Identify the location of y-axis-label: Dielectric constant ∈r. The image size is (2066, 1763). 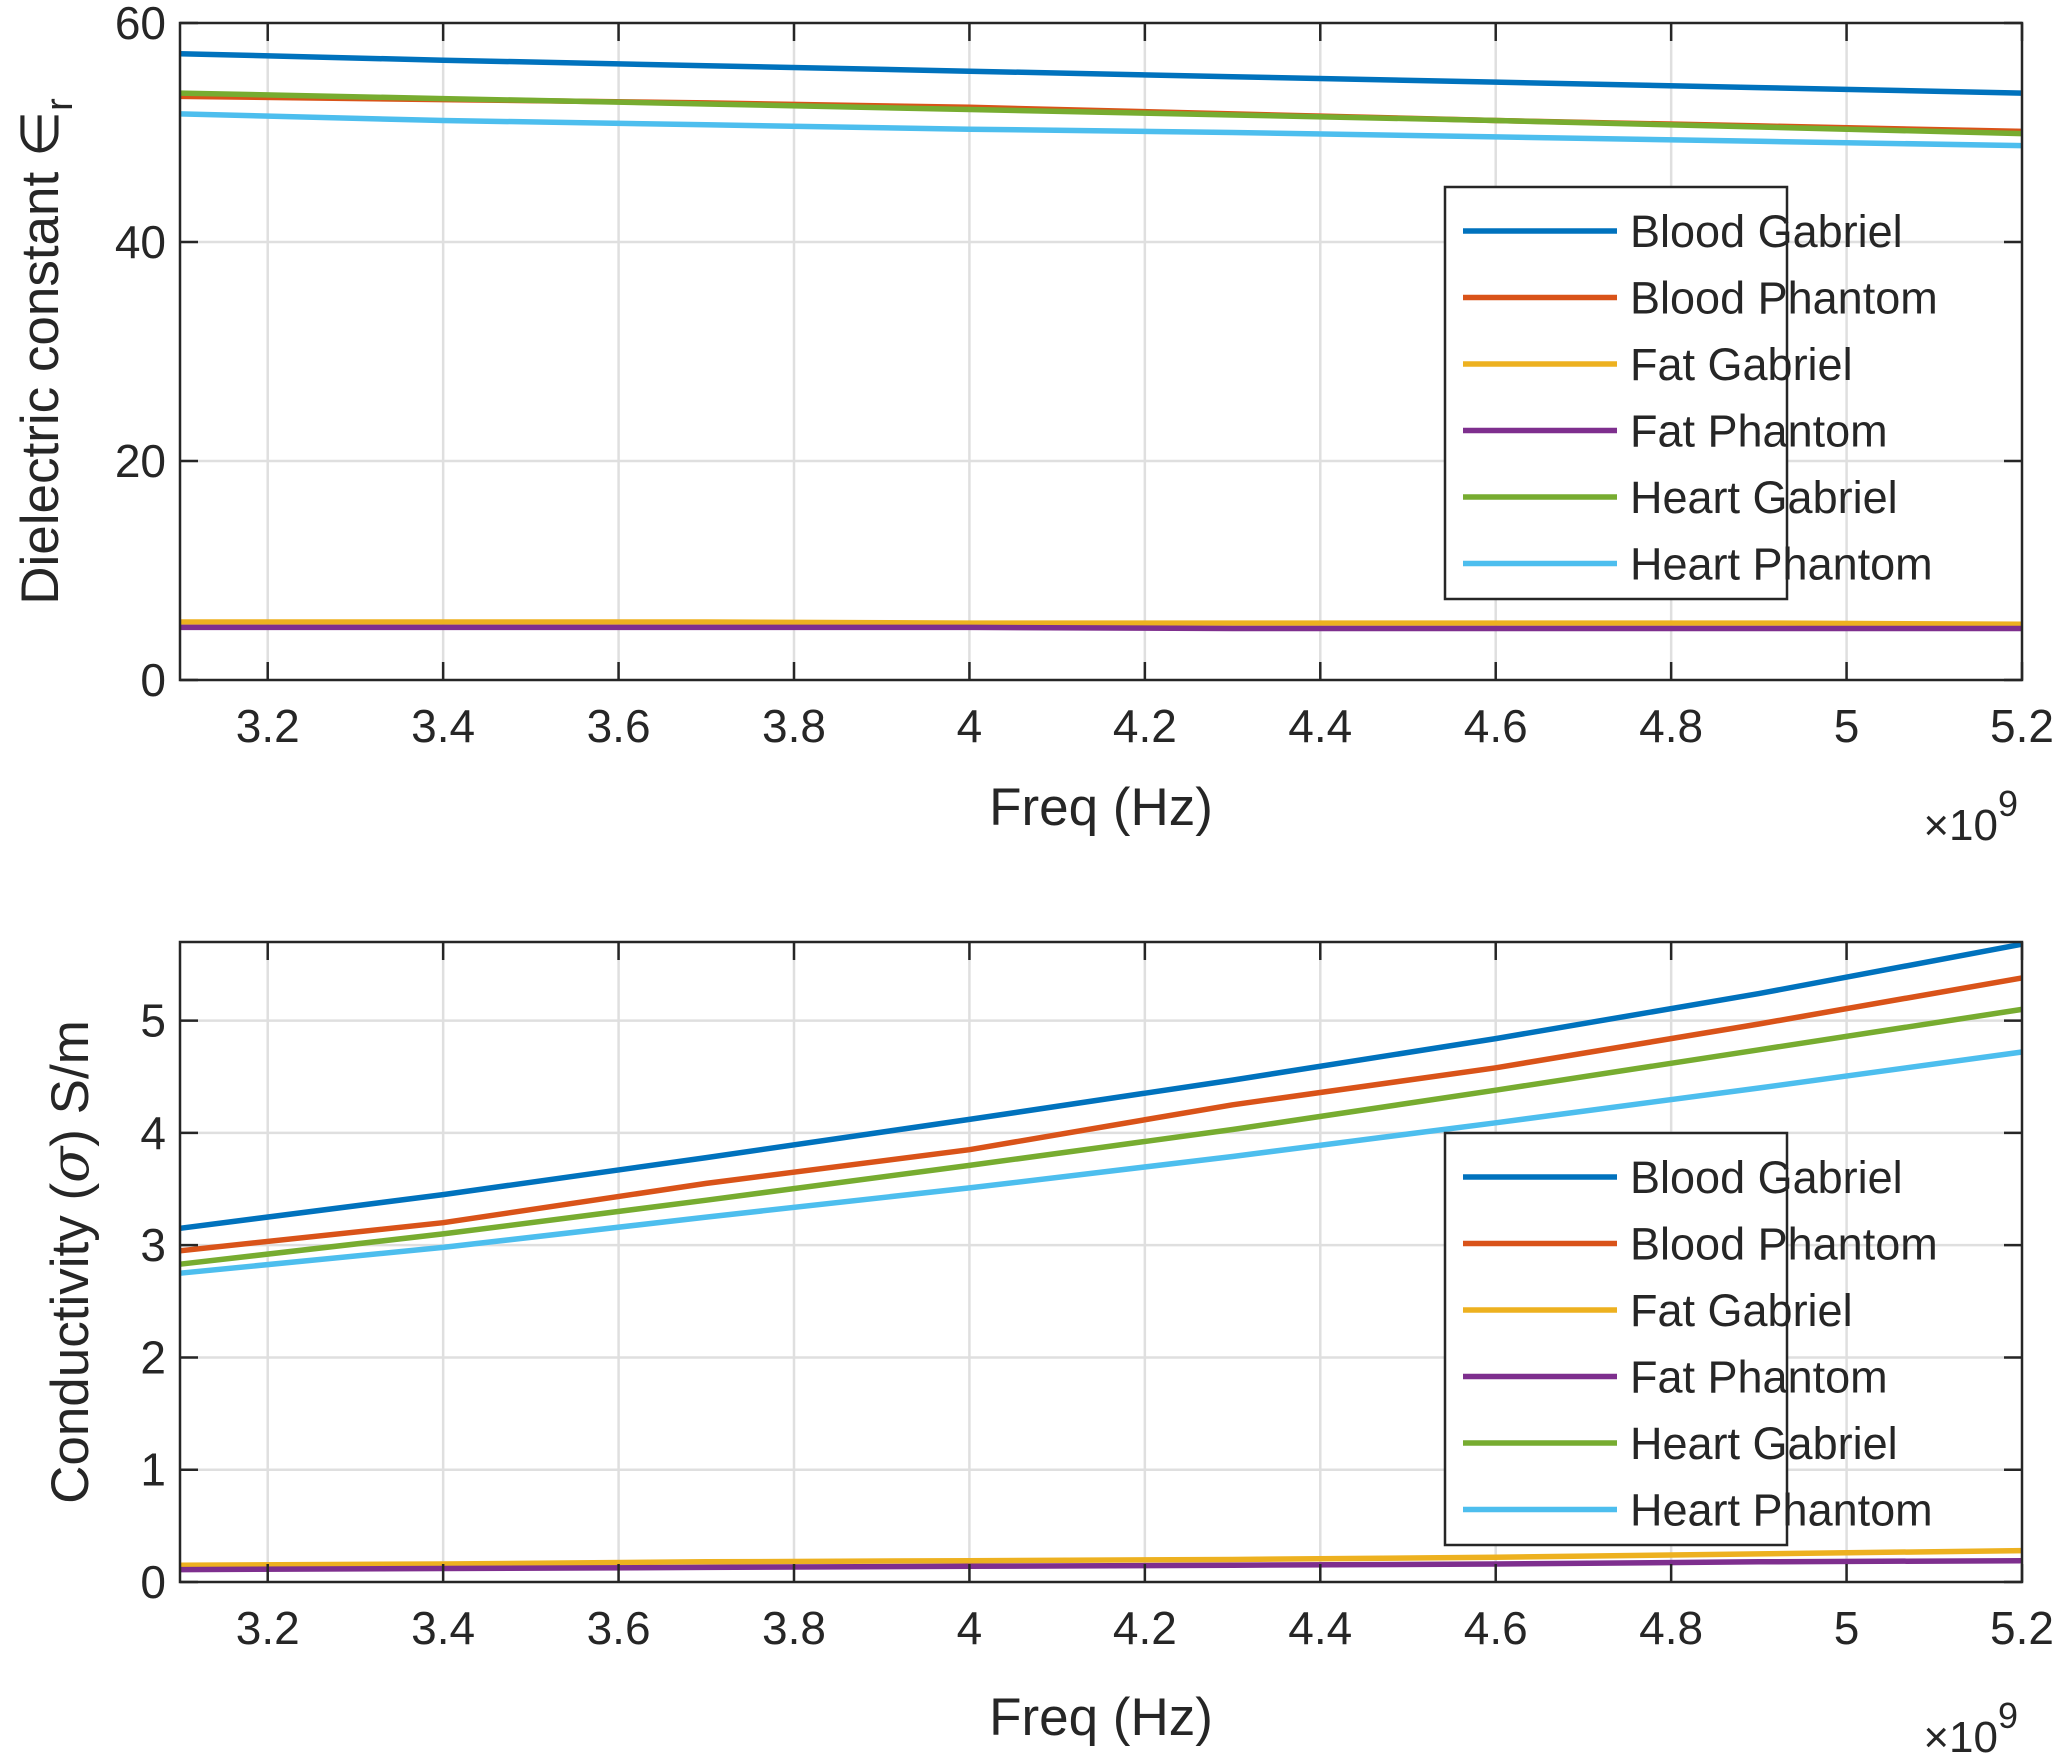
(46, 351).